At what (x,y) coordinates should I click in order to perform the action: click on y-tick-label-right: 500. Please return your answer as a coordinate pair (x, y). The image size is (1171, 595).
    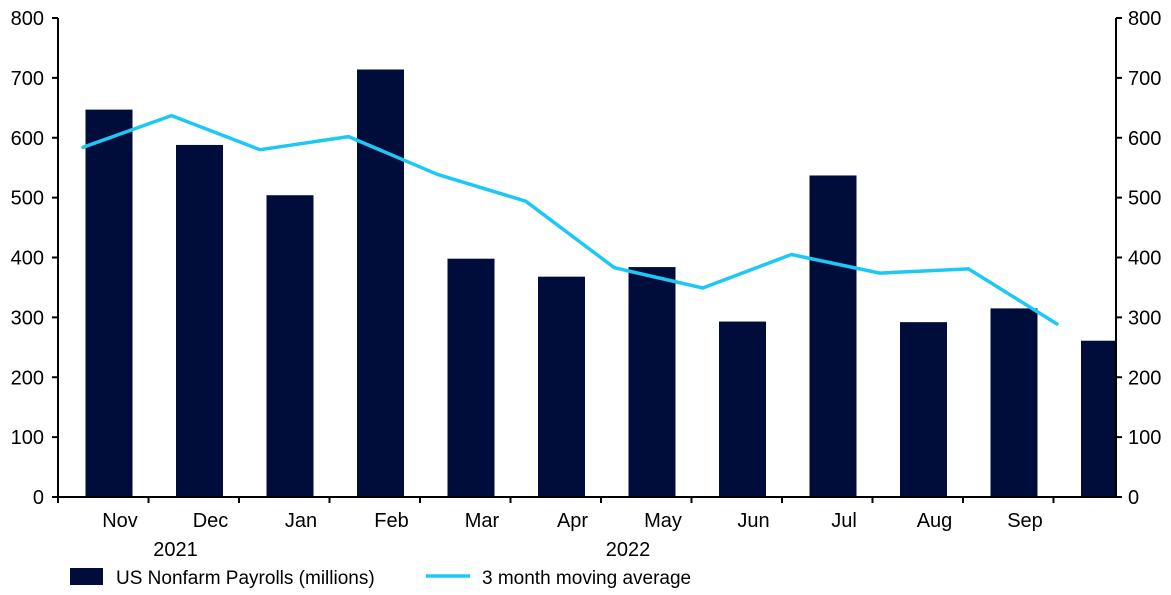
    Looking at the image, I should click on (1144, 199).